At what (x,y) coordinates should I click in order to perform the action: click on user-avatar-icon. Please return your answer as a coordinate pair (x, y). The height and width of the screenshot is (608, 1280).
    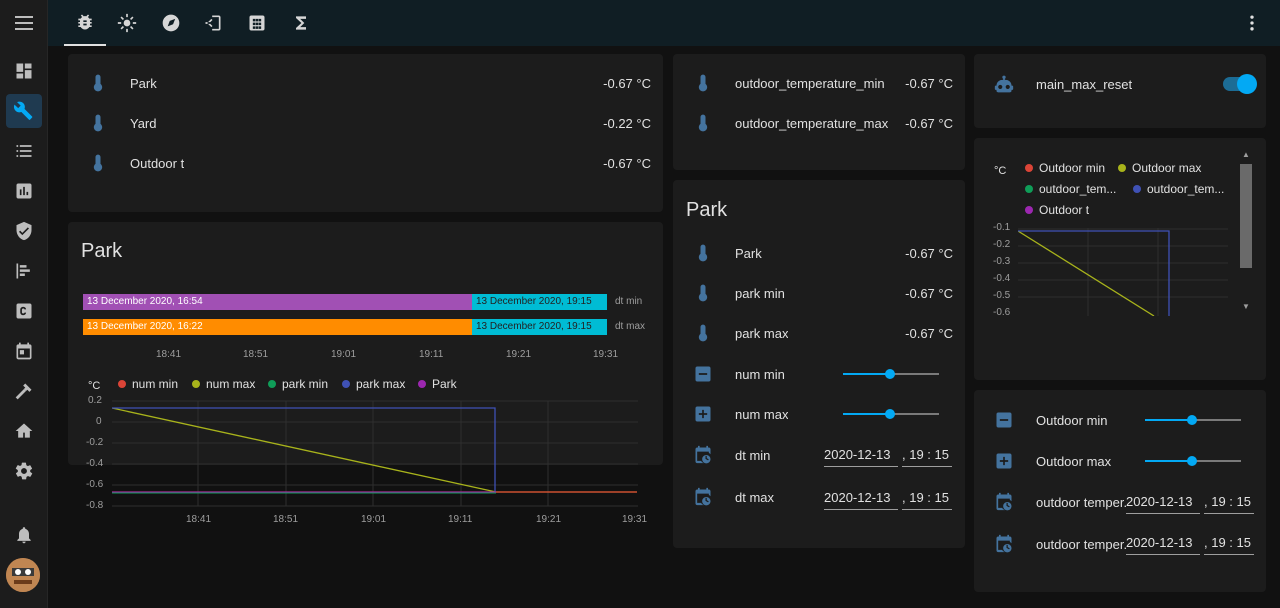
    Looking at the image, I should click on (23, 575).